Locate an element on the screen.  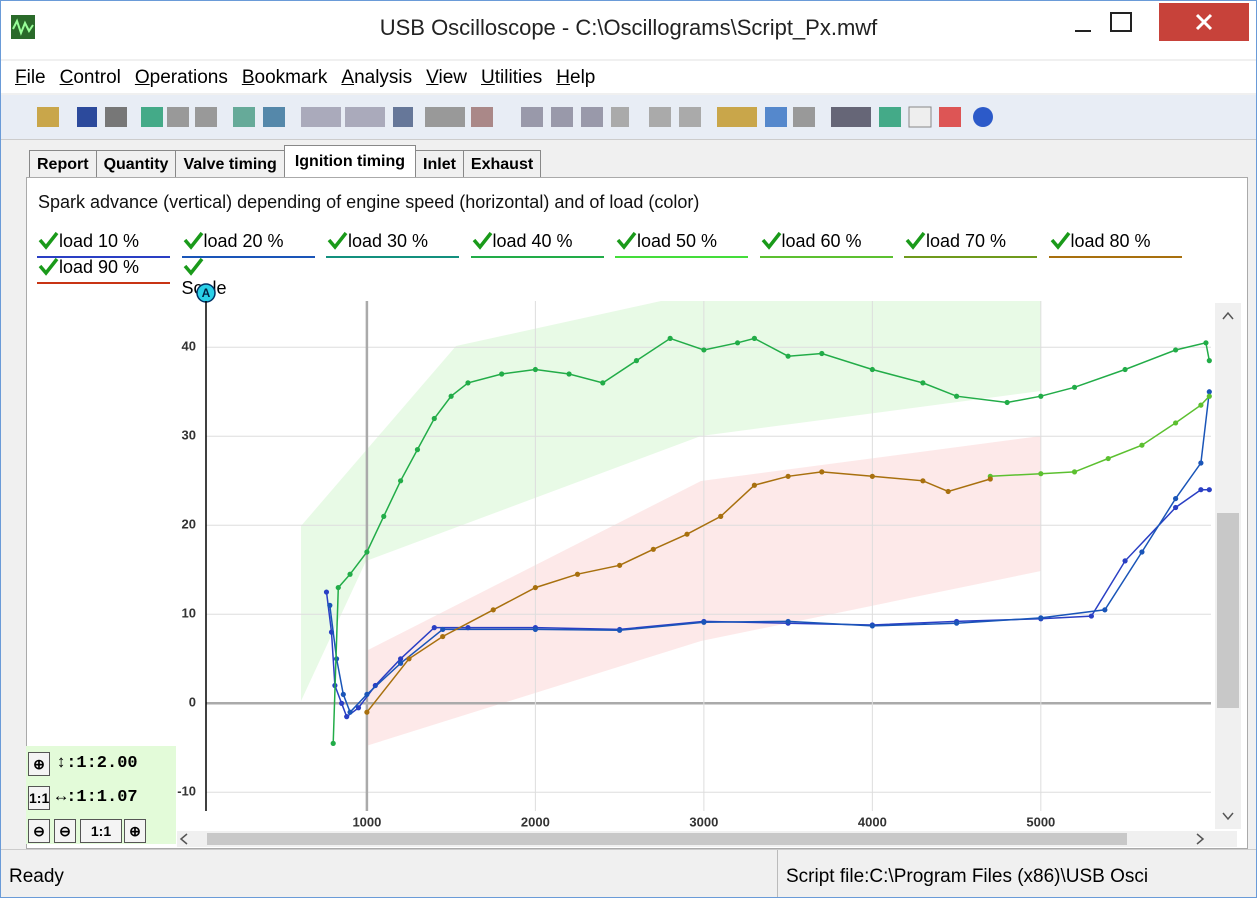
reset-horizontal: 1:1 is located at coordinates (39, 798).